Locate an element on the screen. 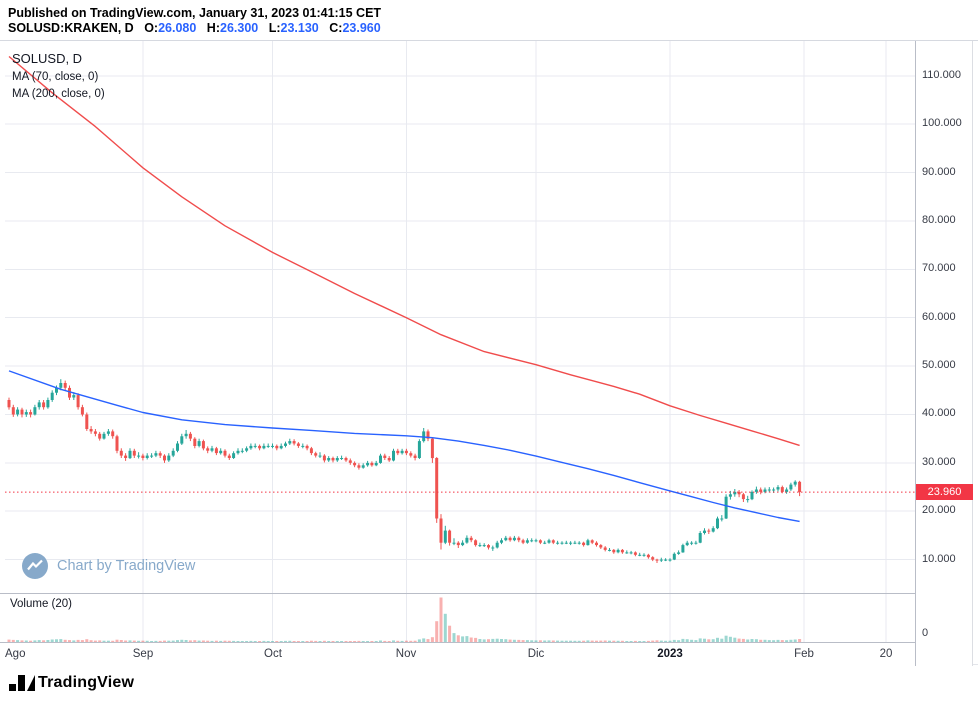 The width and height of the screenshot is (978, 702). price-tick-label: 50.000 is located at coordinates (939, 365).